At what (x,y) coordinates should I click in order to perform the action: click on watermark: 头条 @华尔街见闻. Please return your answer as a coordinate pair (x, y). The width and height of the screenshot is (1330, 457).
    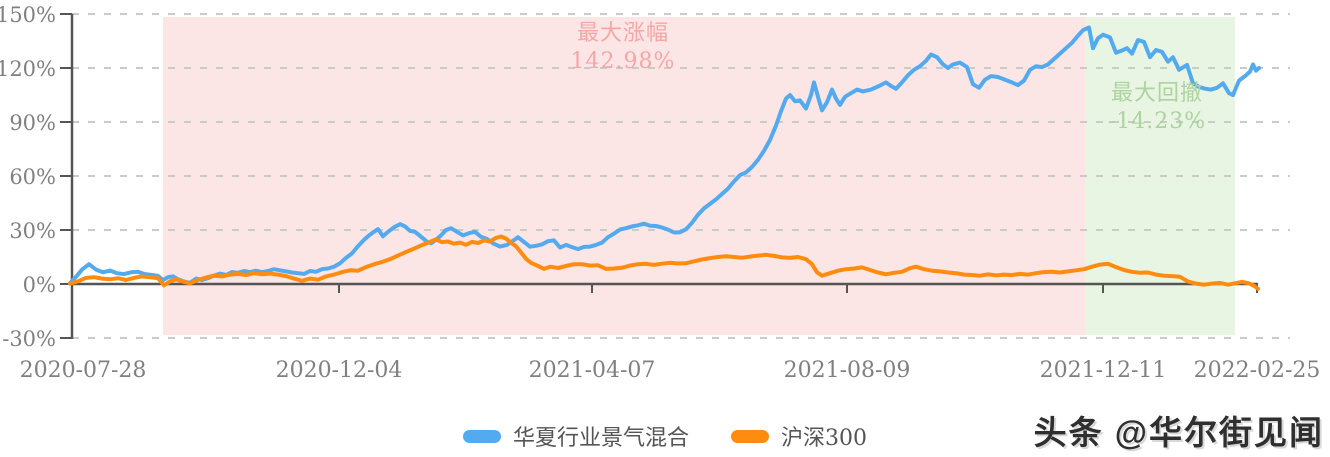
    Looking at the image, I should click on (1178, 432).